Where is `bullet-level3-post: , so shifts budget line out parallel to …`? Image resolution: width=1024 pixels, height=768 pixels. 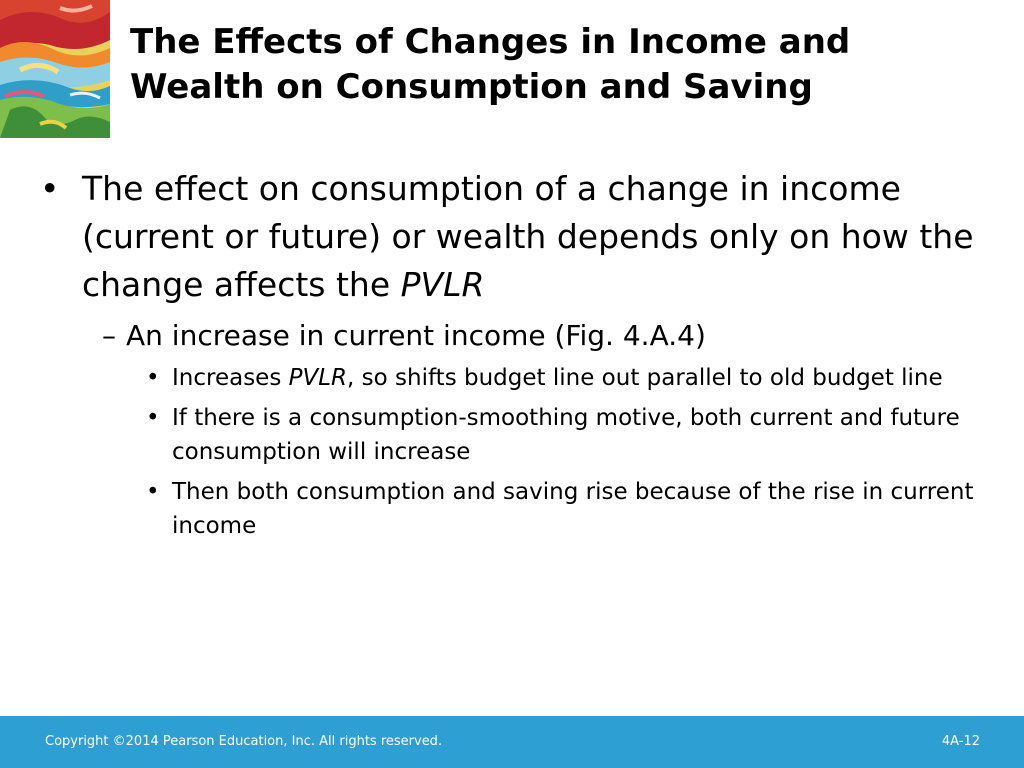 bullet-level3-post: , so shifts budget line out parallel to … is located at coordinates (645, 378).